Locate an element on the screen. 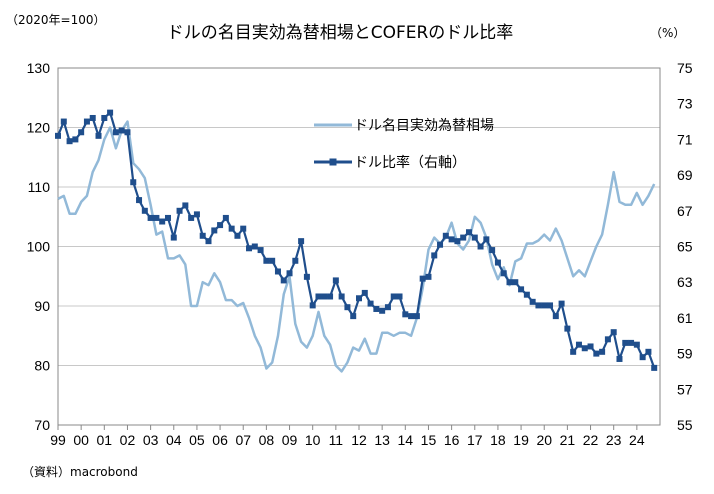 The image size is (714, 494). x-tick-label: 10 is located at coordinates (313, 440).